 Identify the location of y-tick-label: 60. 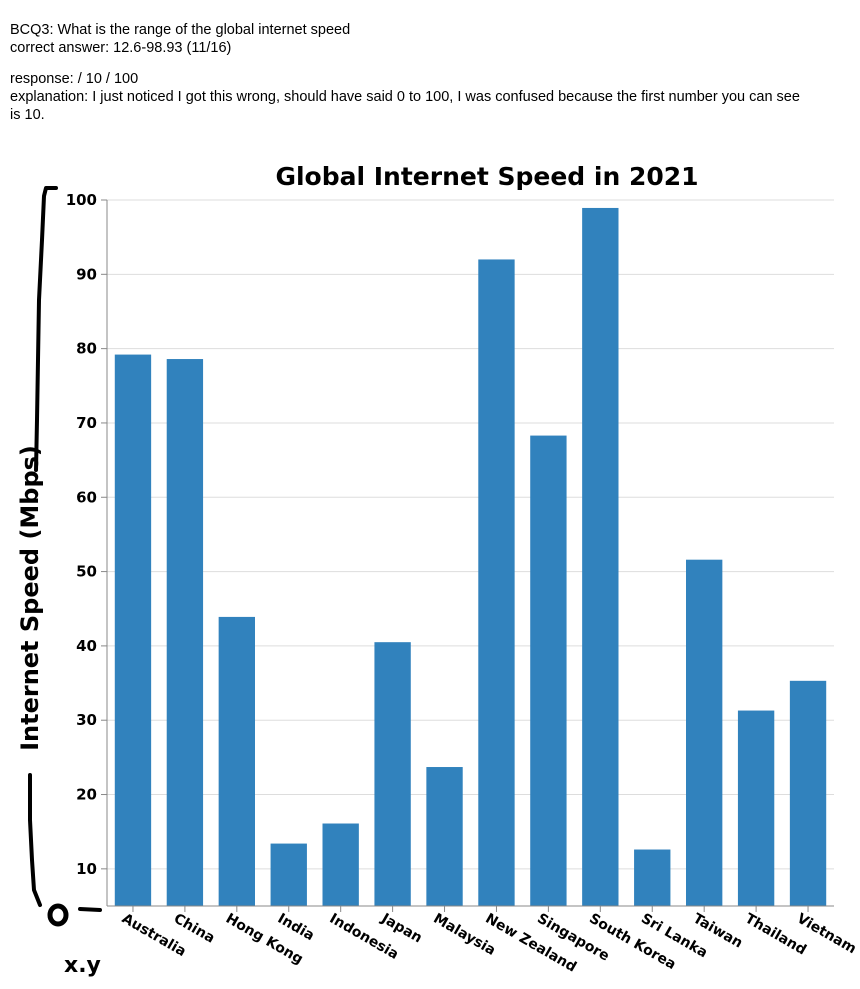
(86, 497).